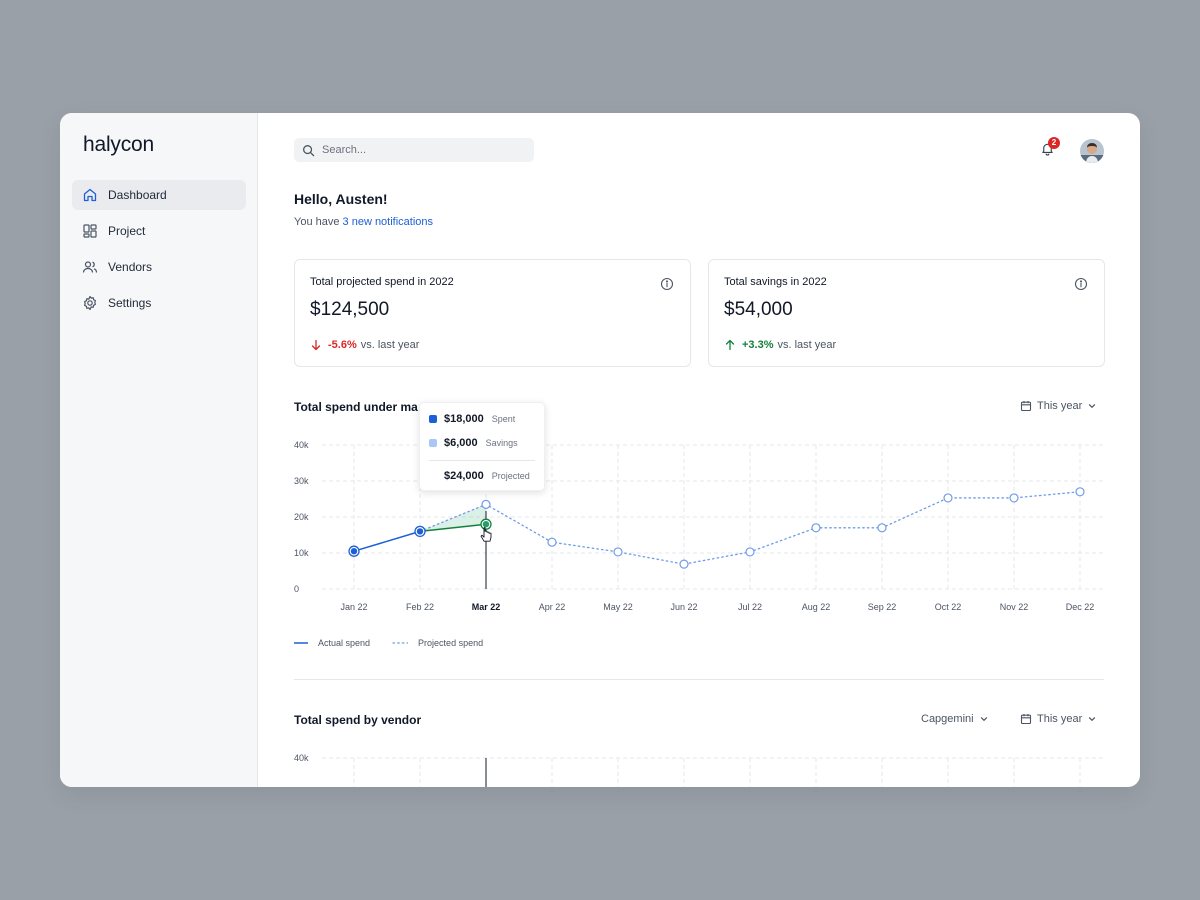  I want to click on y-tick-label: 10k, so click(301, 553).